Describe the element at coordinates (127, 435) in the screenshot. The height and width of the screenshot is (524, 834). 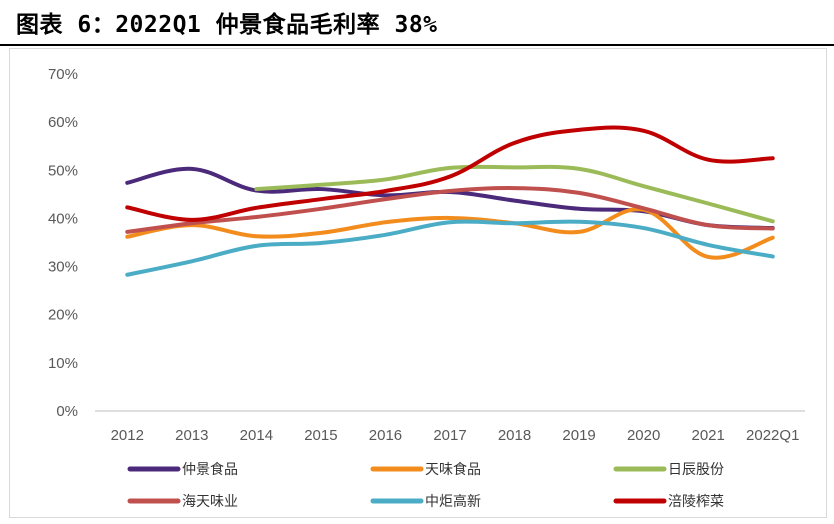
I see `x-tick-label: 2012` at that location.